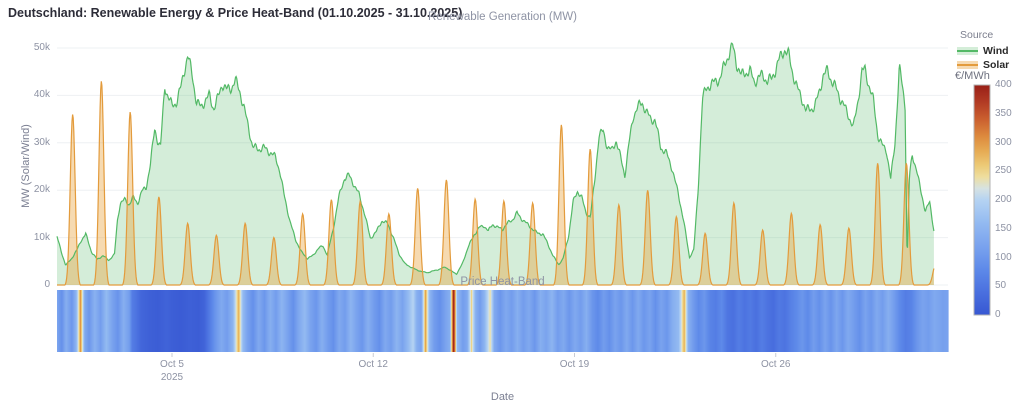 Image resolution: width=1024 pixels, height=412 pixels. I want to click on colorbar-title: €/MWh, so click(972, 76).